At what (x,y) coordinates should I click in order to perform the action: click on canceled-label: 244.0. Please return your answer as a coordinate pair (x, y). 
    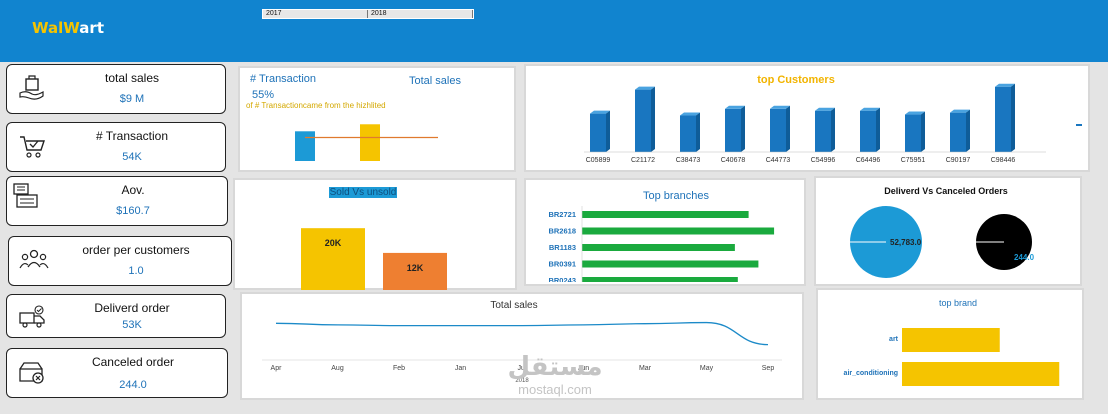
    Looking at the image, I should click on (1024, 257).